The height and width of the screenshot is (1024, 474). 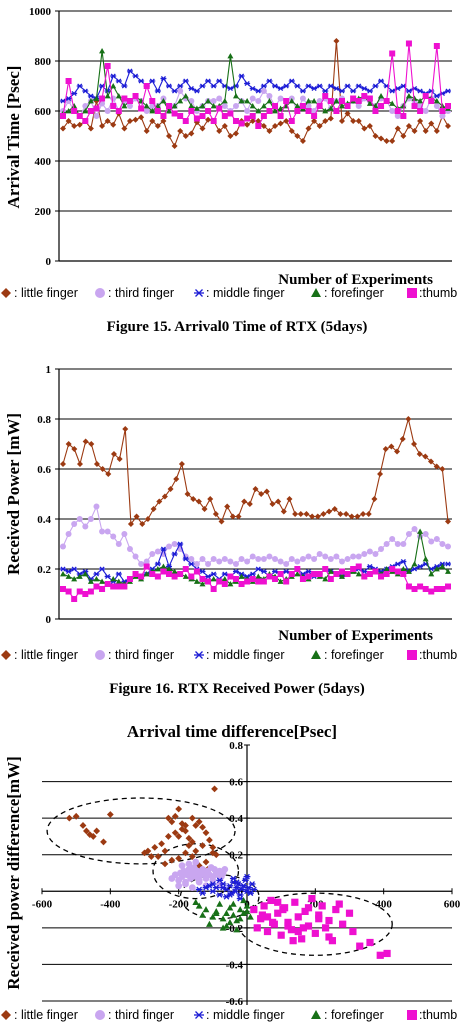 What do you see at coordinates (199, 1015) in the screenshot?
I see `legend-marker-middle` at bounding box center [199, 1015].